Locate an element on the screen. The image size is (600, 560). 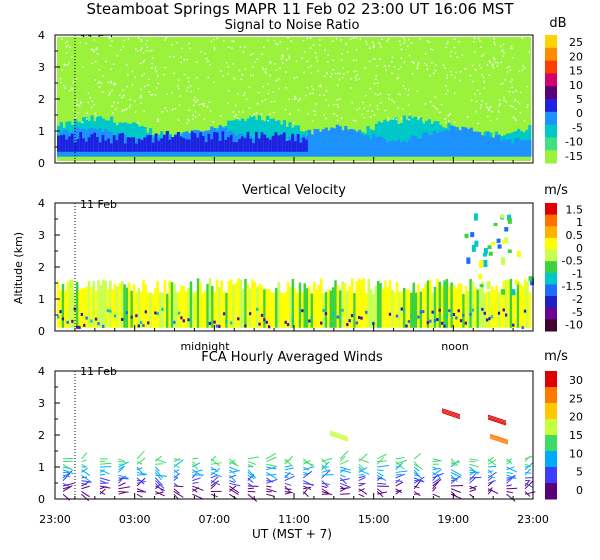
panel-2-colorbar-label: 25 is located at coordinates (576, 398).